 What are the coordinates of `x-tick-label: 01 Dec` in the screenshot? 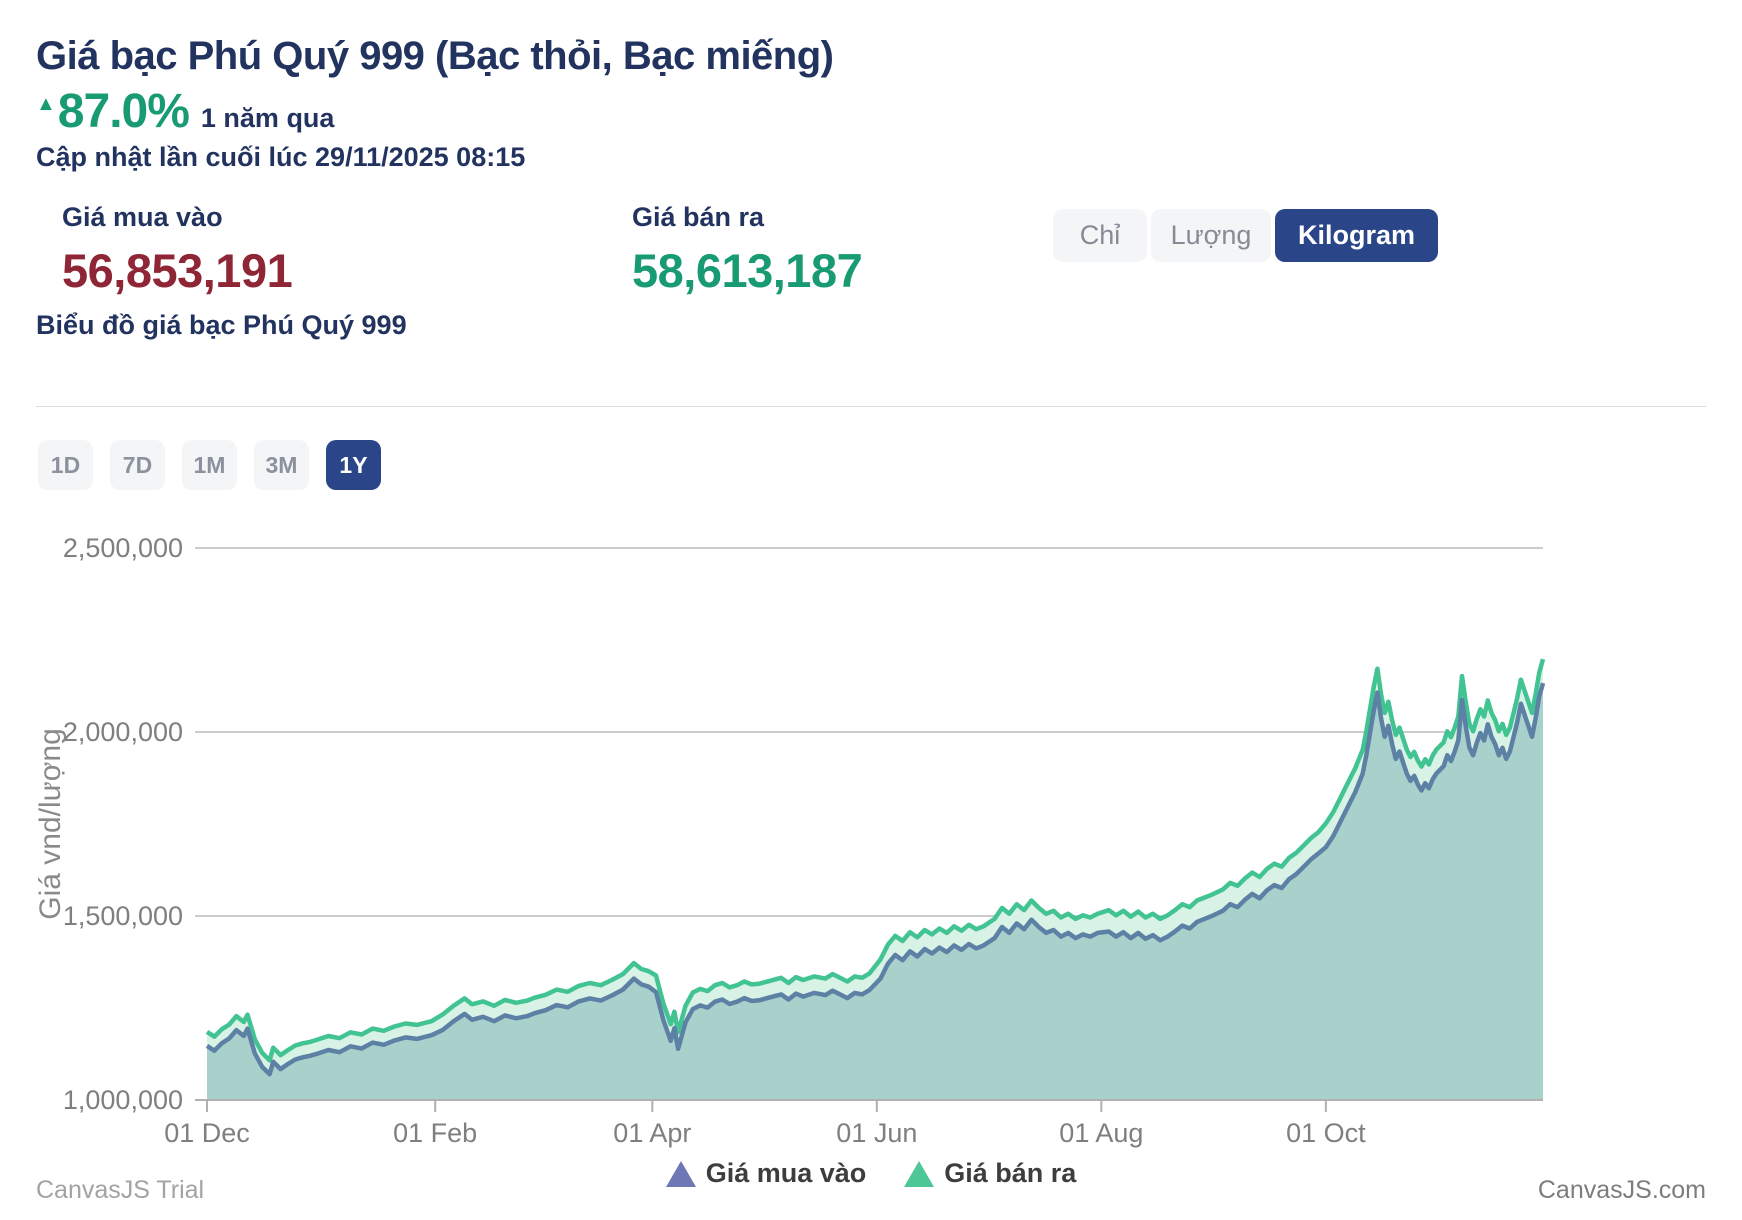 It's located at (207, 1133).